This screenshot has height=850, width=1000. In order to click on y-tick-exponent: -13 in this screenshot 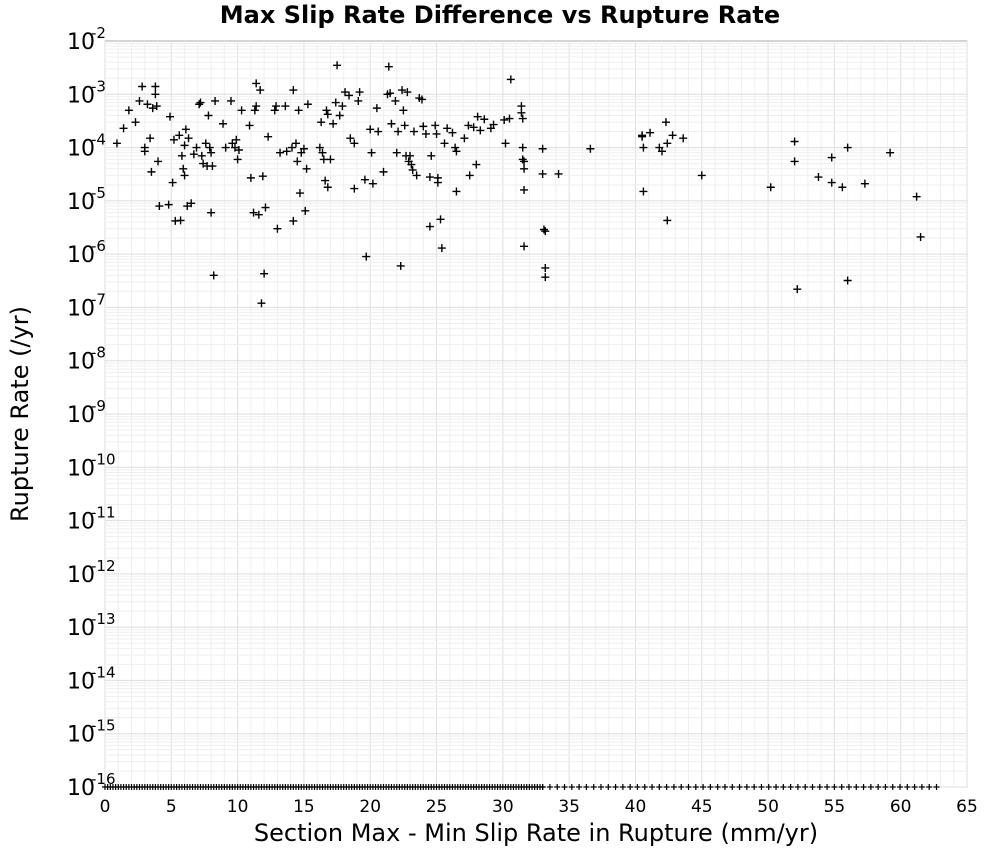, I will do `click(103, 619)`.